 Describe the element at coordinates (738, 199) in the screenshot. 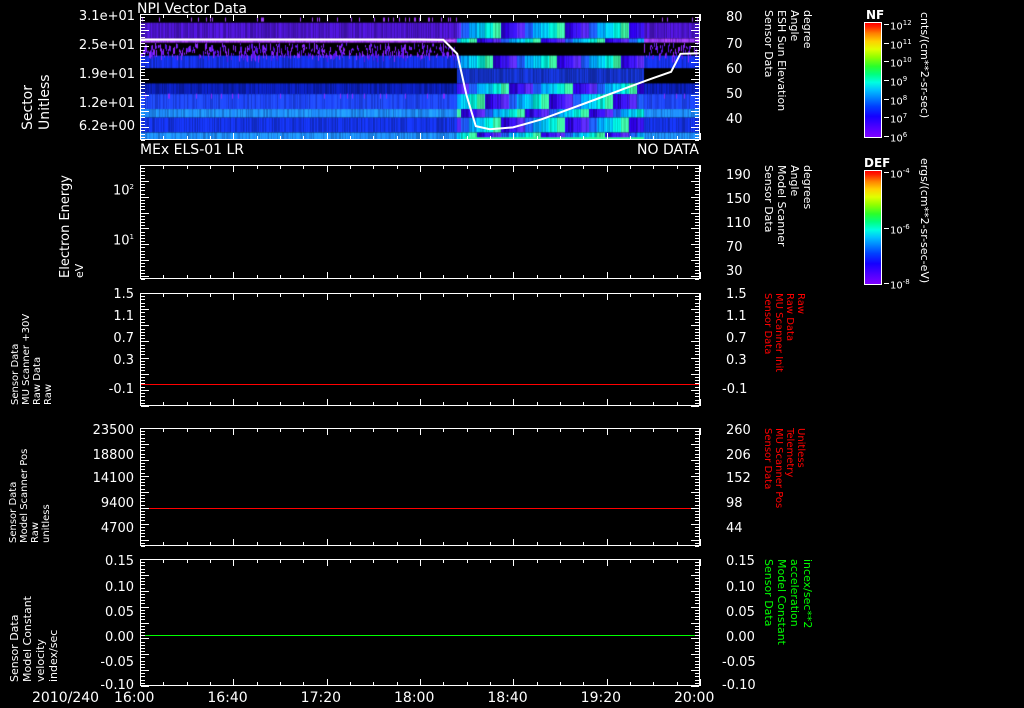

I see `tick-electron-right-1: 150` at that location.